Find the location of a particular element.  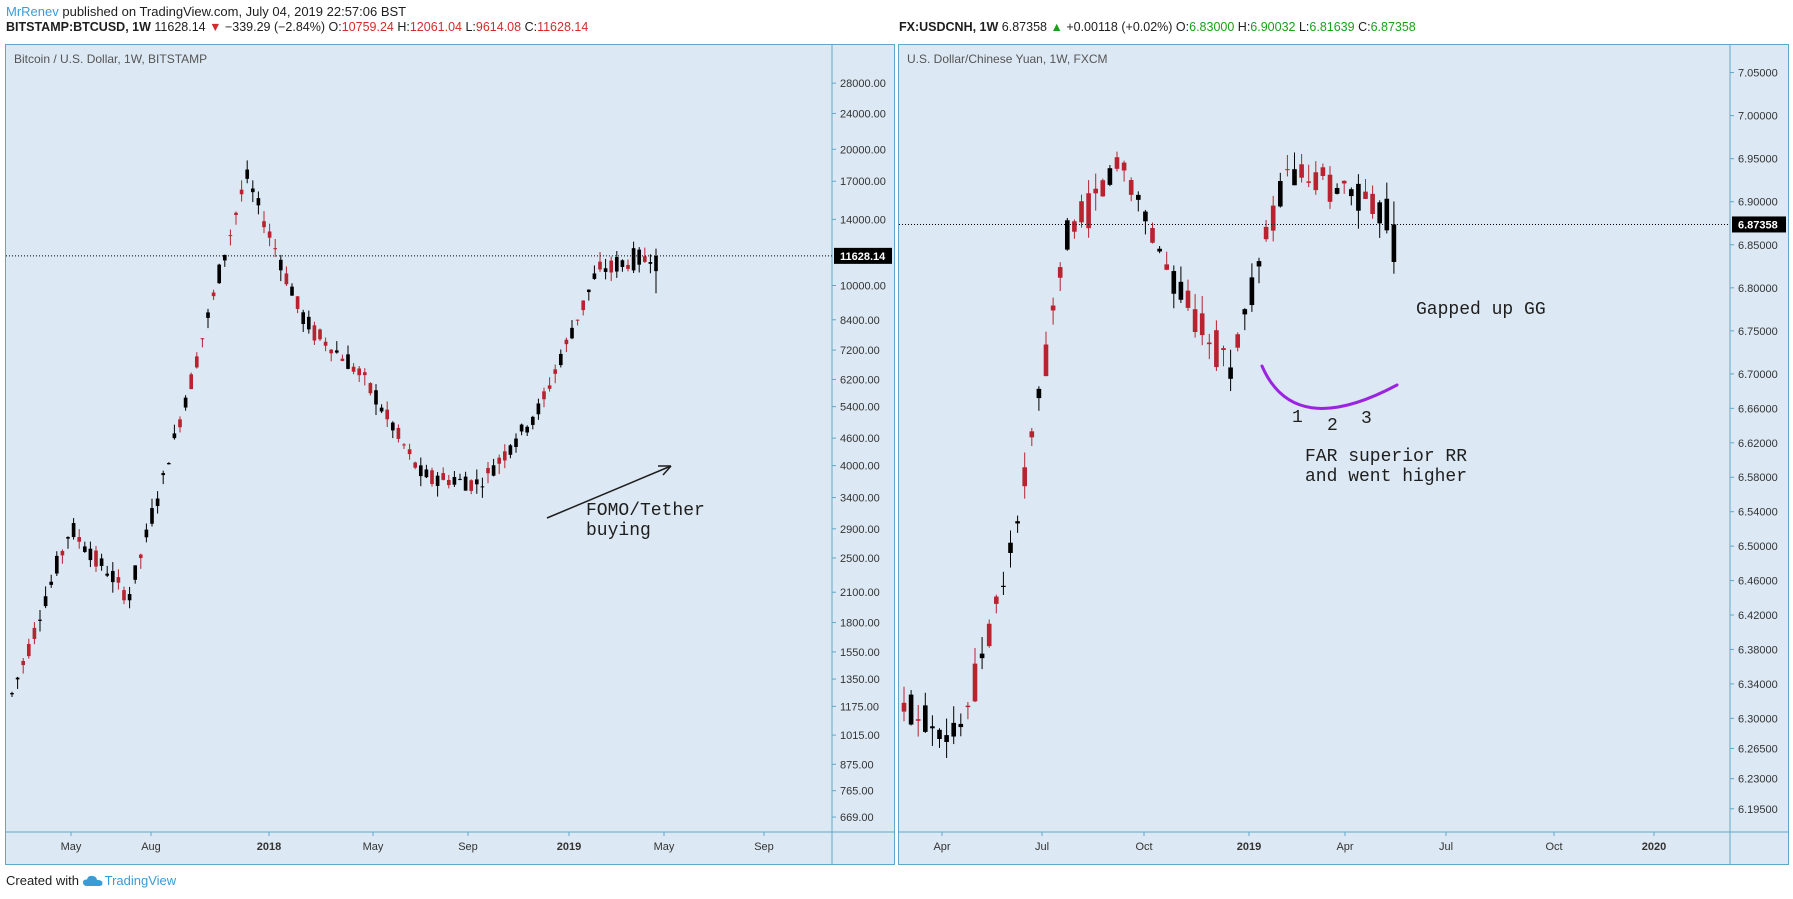

x-tick-label: Sep is located at coordinates (468, 847).